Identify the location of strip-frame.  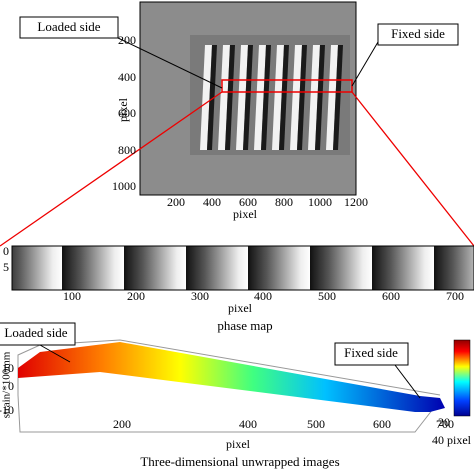
(242, 268).